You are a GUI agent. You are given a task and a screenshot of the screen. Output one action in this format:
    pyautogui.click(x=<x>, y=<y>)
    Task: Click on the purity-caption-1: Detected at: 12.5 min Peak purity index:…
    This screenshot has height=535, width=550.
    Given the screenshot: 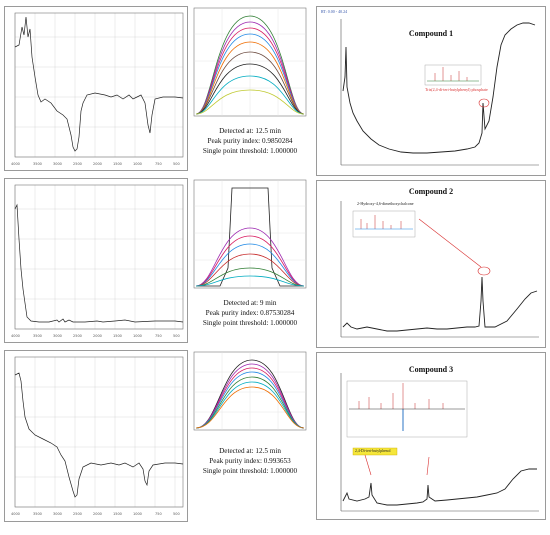 What is the action you would take?
    pyautogui.click(x=250, y=141)
    